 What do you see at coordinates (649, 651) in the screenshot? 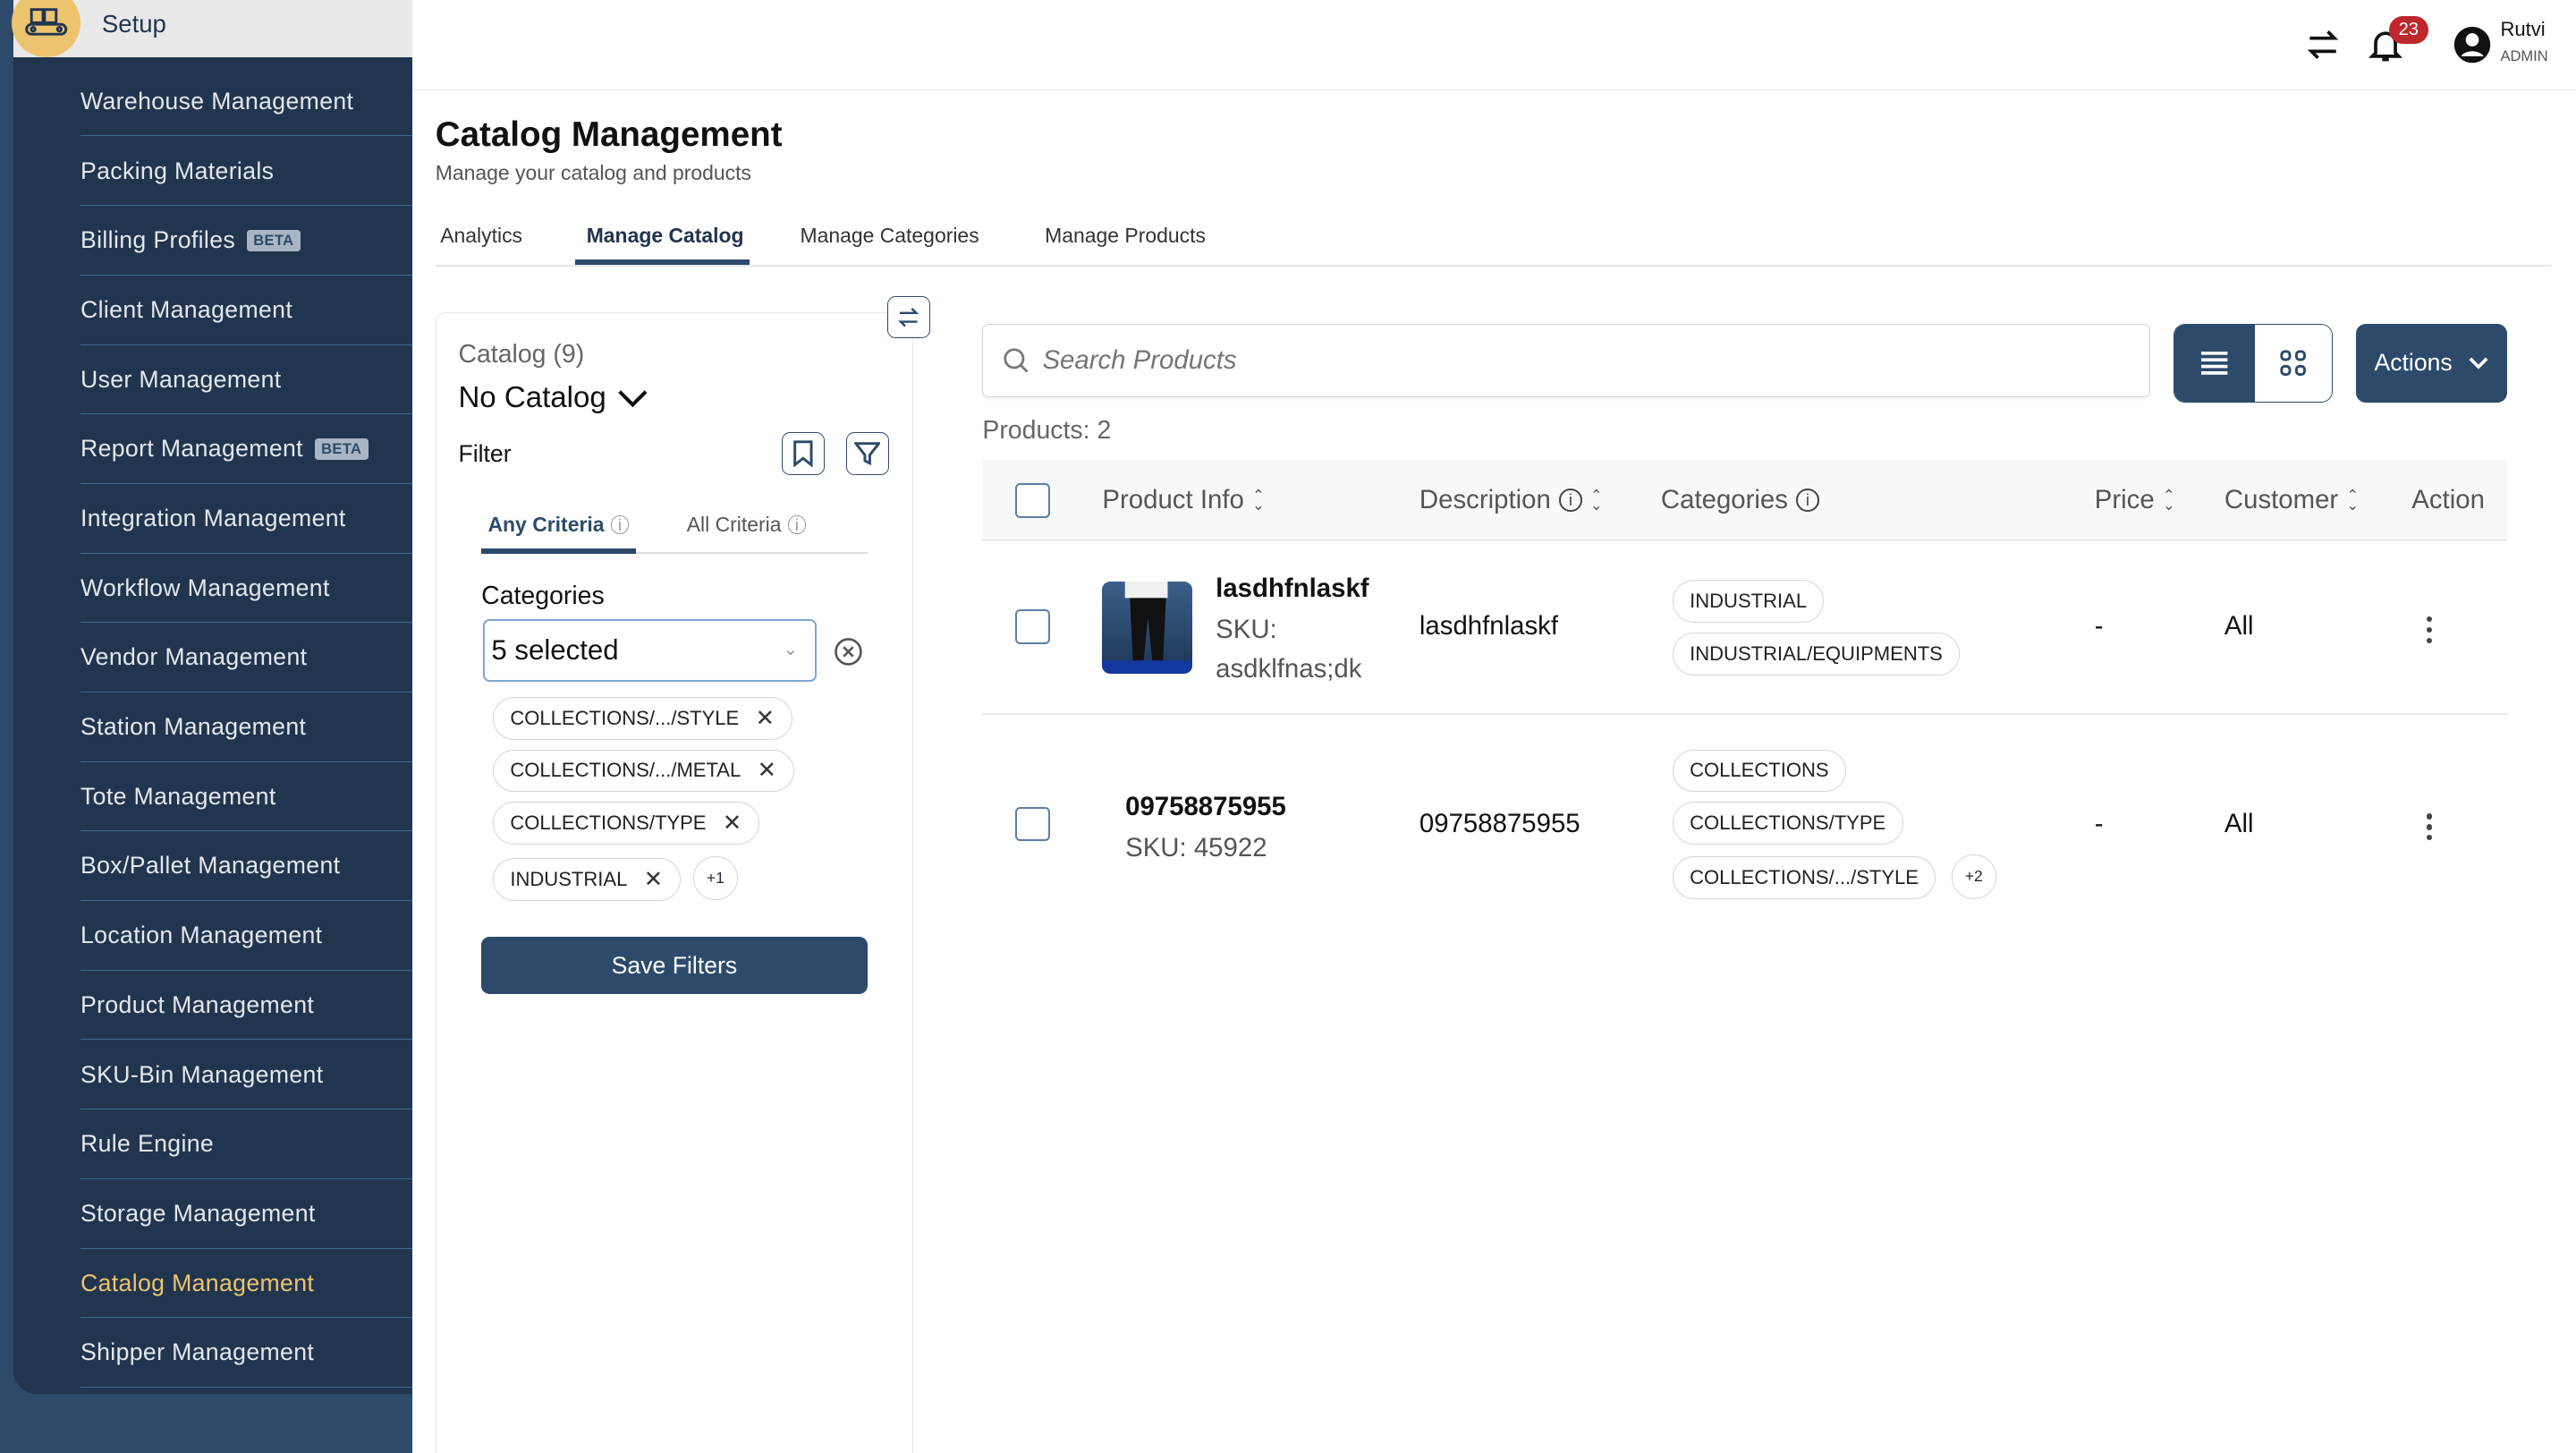
I see `categories-select: 5 selected ⌄` at bounding box center [649, 651].